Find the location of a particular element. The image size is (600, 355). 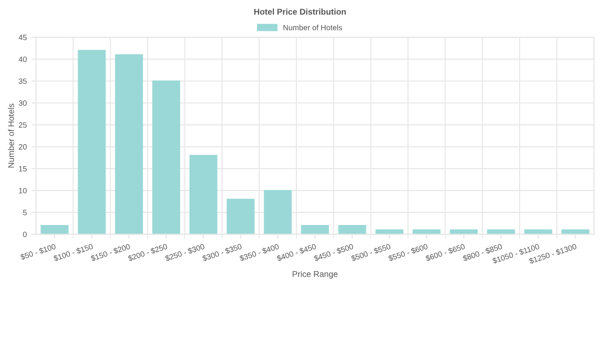

y-axis-title: Number of Hotels is located at coordinates (11, 136).